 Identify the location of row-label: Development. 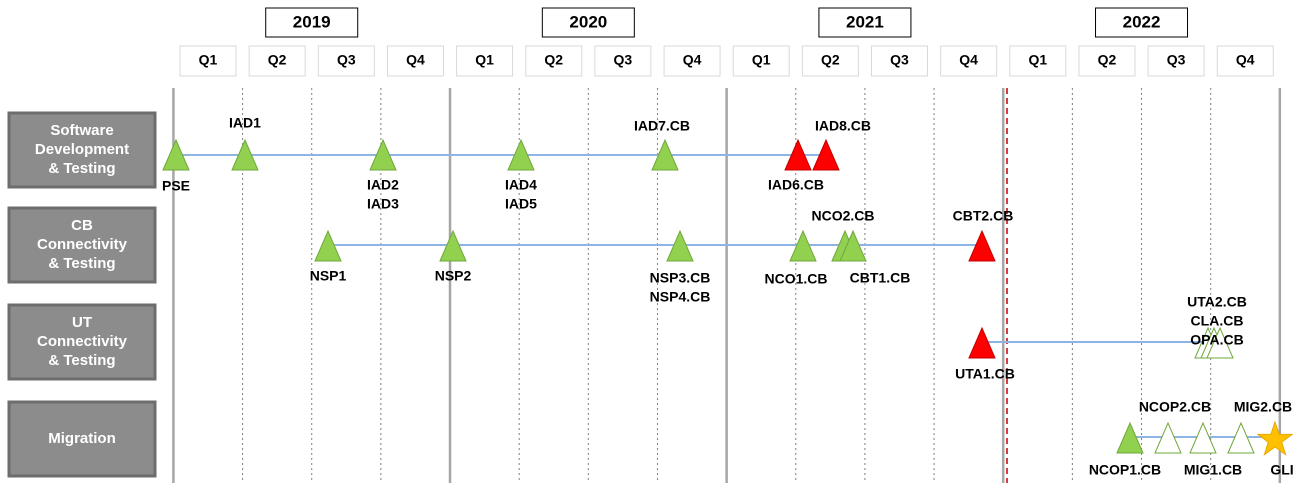
(82, 149).